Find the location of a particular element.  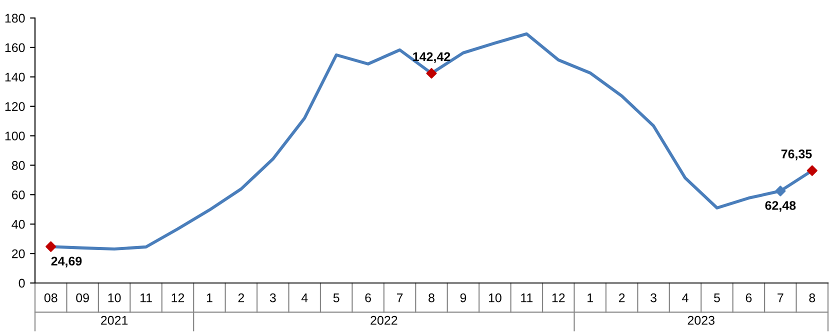

text: 2022 is located at coordinates (384, 320).